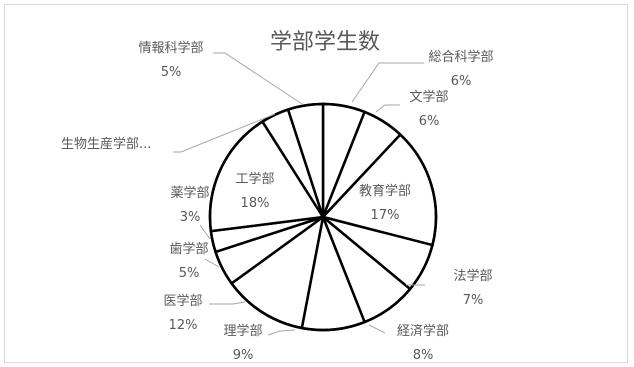  Describe the element at coordinates (423, 355) in the screenshot. I see `data-label-percent: 8%` at that location.